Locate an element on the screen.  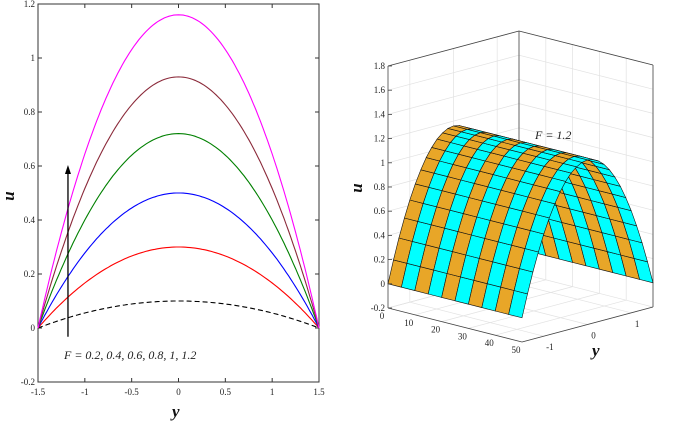
z-tick-label: 1.6 is located at coordinates (380, 90).